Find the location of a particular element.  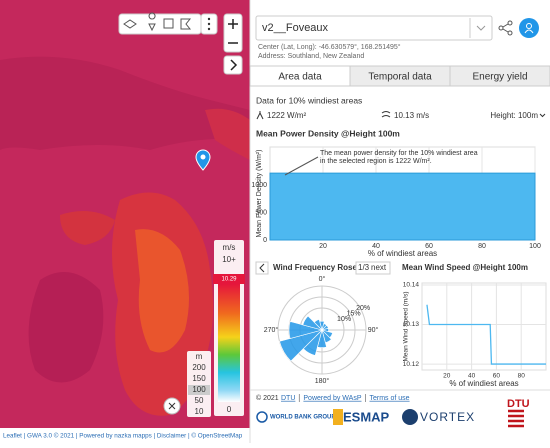

direction-label: 270° is located at coordinates (271, 330).